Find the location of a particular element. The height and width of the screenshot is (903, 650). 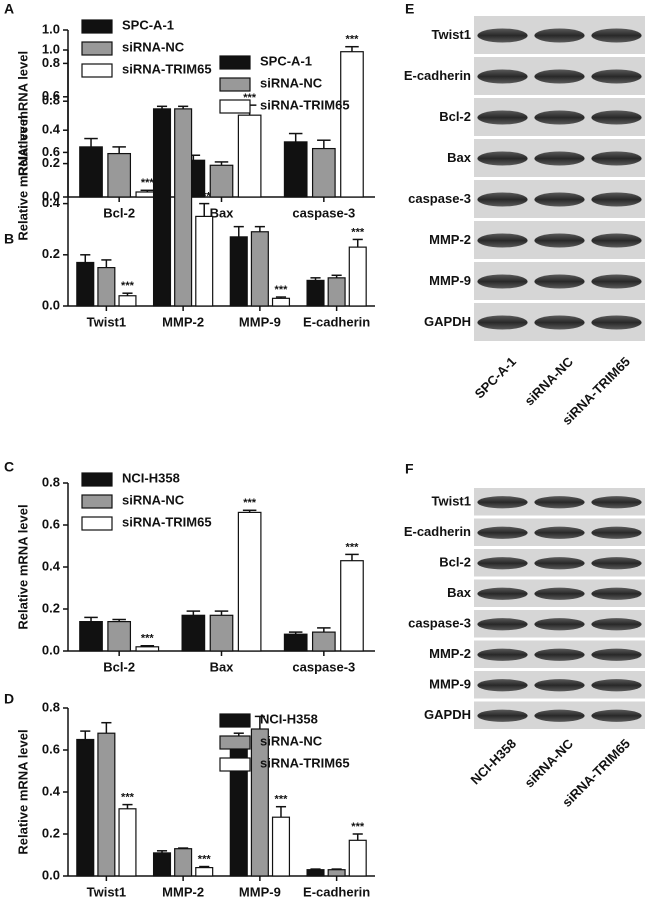

panel-label: A is located at coordinates (9, 9).